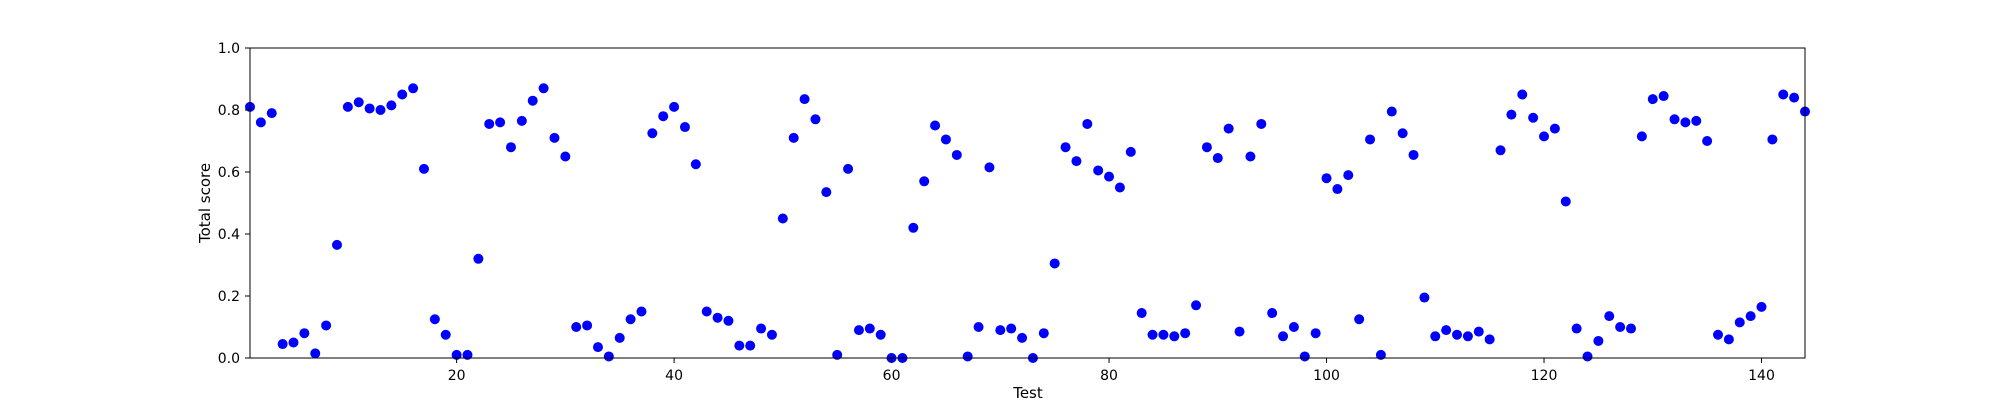 The image size is (2000, 400). I want to click on y-tick-label: 0.0, so click(229, 359).